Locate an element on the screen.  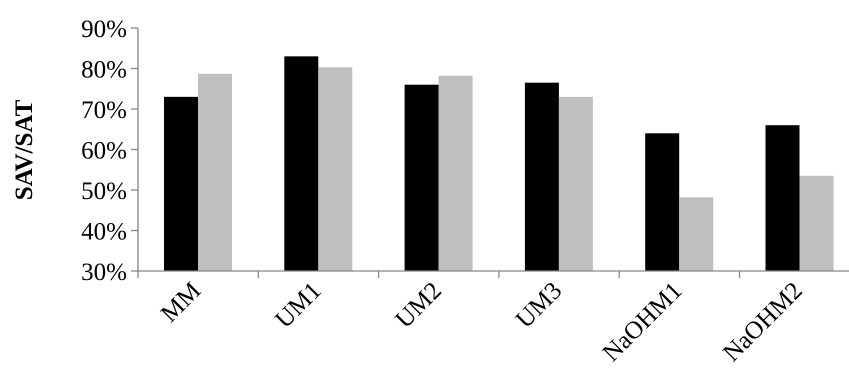
y-tick-label: 80% is located at coordinates (104, 70).